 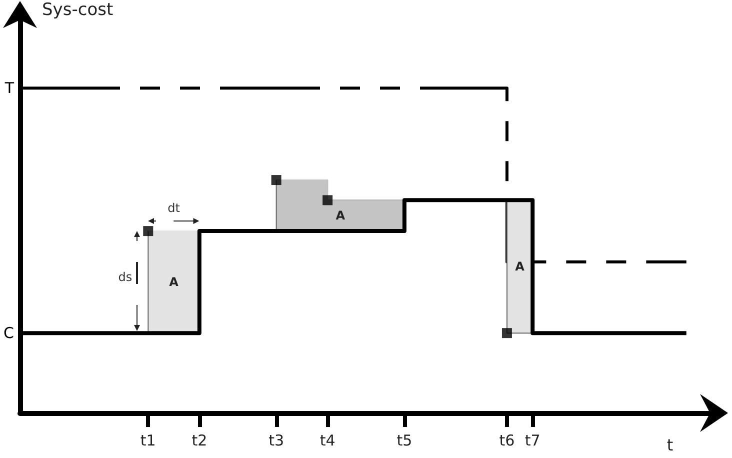 I want to click on x-tick-label: t1, so click(x=148, y=441).